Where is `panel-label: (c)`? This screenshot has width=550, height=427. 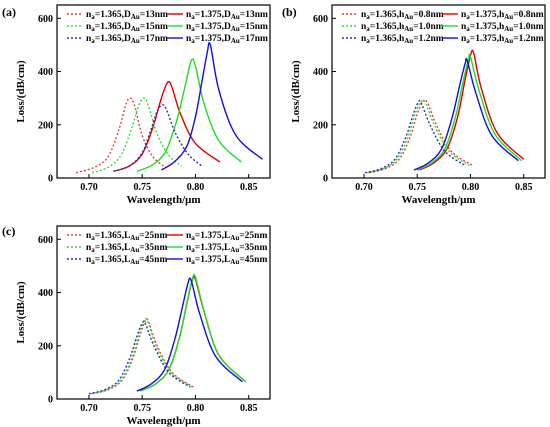 panel-label: (c) is located at coordinates (8, 231).